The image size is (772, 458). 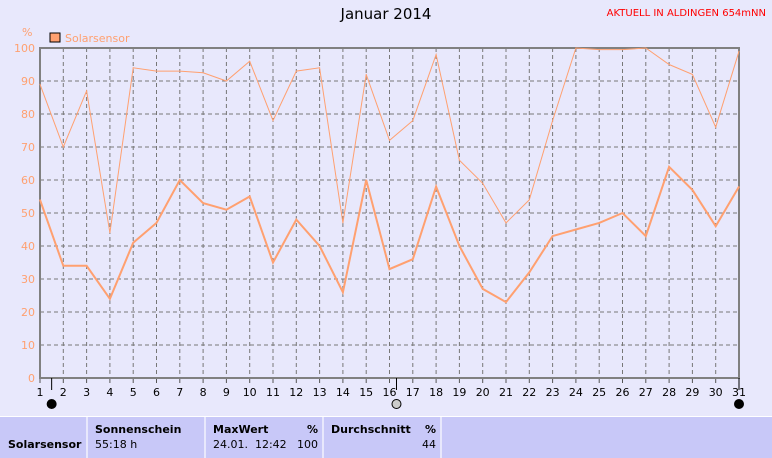 What do you see at coordinates (386, 14) in the screenshot?
I see `chart-title: Januar 2014` at bounding box center [386, 14].